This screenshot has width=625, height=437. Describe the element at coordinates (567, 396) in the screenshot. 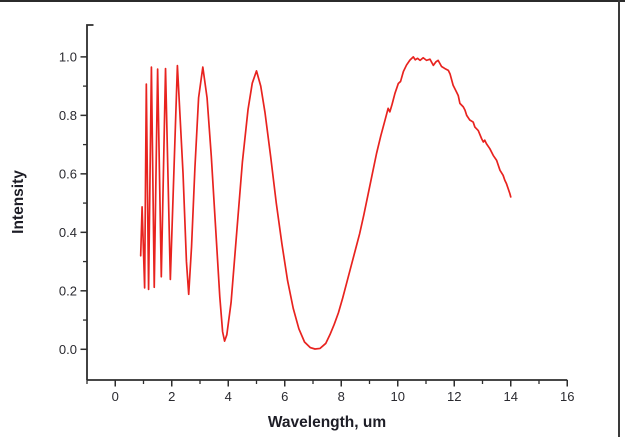

I see `x-tick-label: 16` at that location.